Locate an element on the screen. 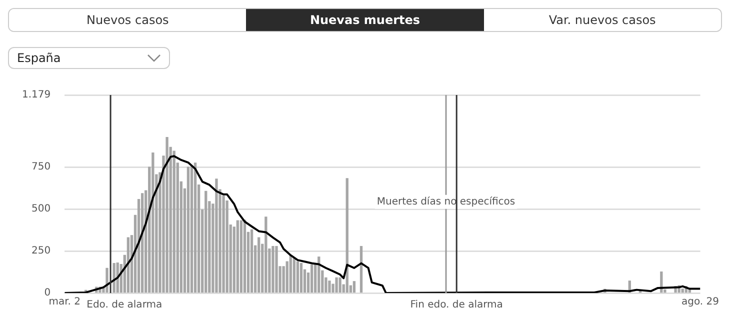 This screenshot has width=730, height=320. y-tick-label: 250 is located at coordinates (41, 251).